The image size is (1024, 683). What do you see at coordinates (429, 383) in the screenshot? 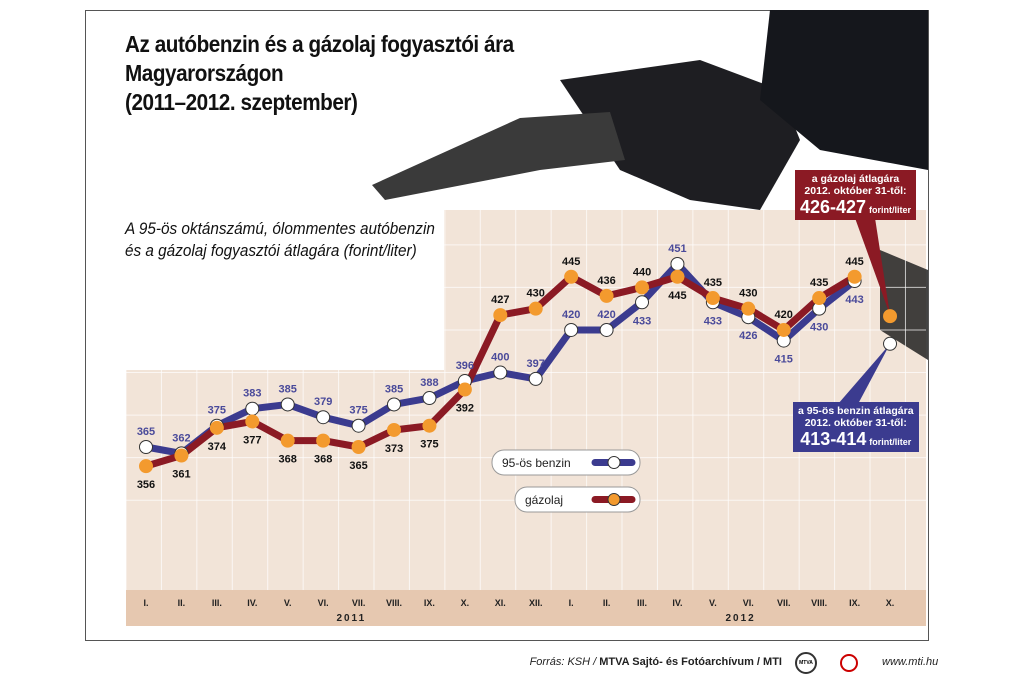
I see `data-label-petrol: 388` at bounding box center [429, 383].